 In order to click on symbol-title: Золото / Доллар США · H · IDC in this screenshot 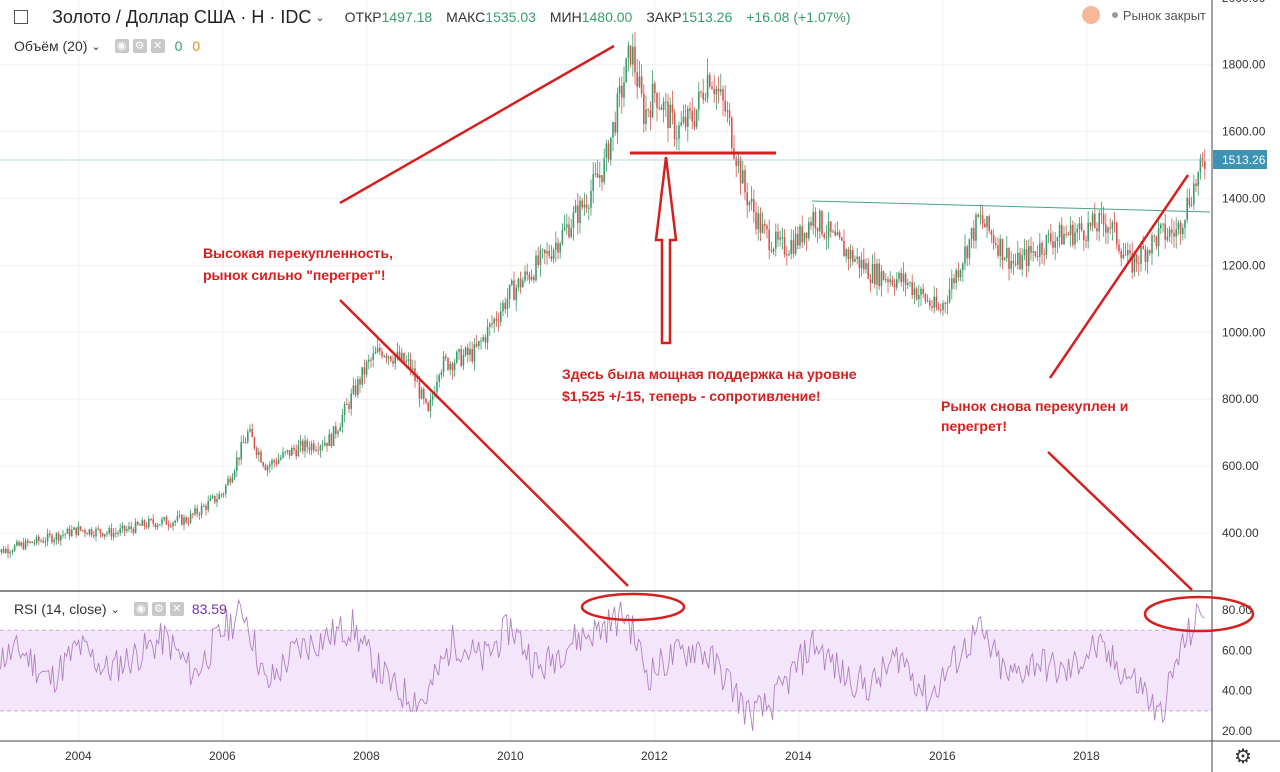, I will do `click(182, 16)`.